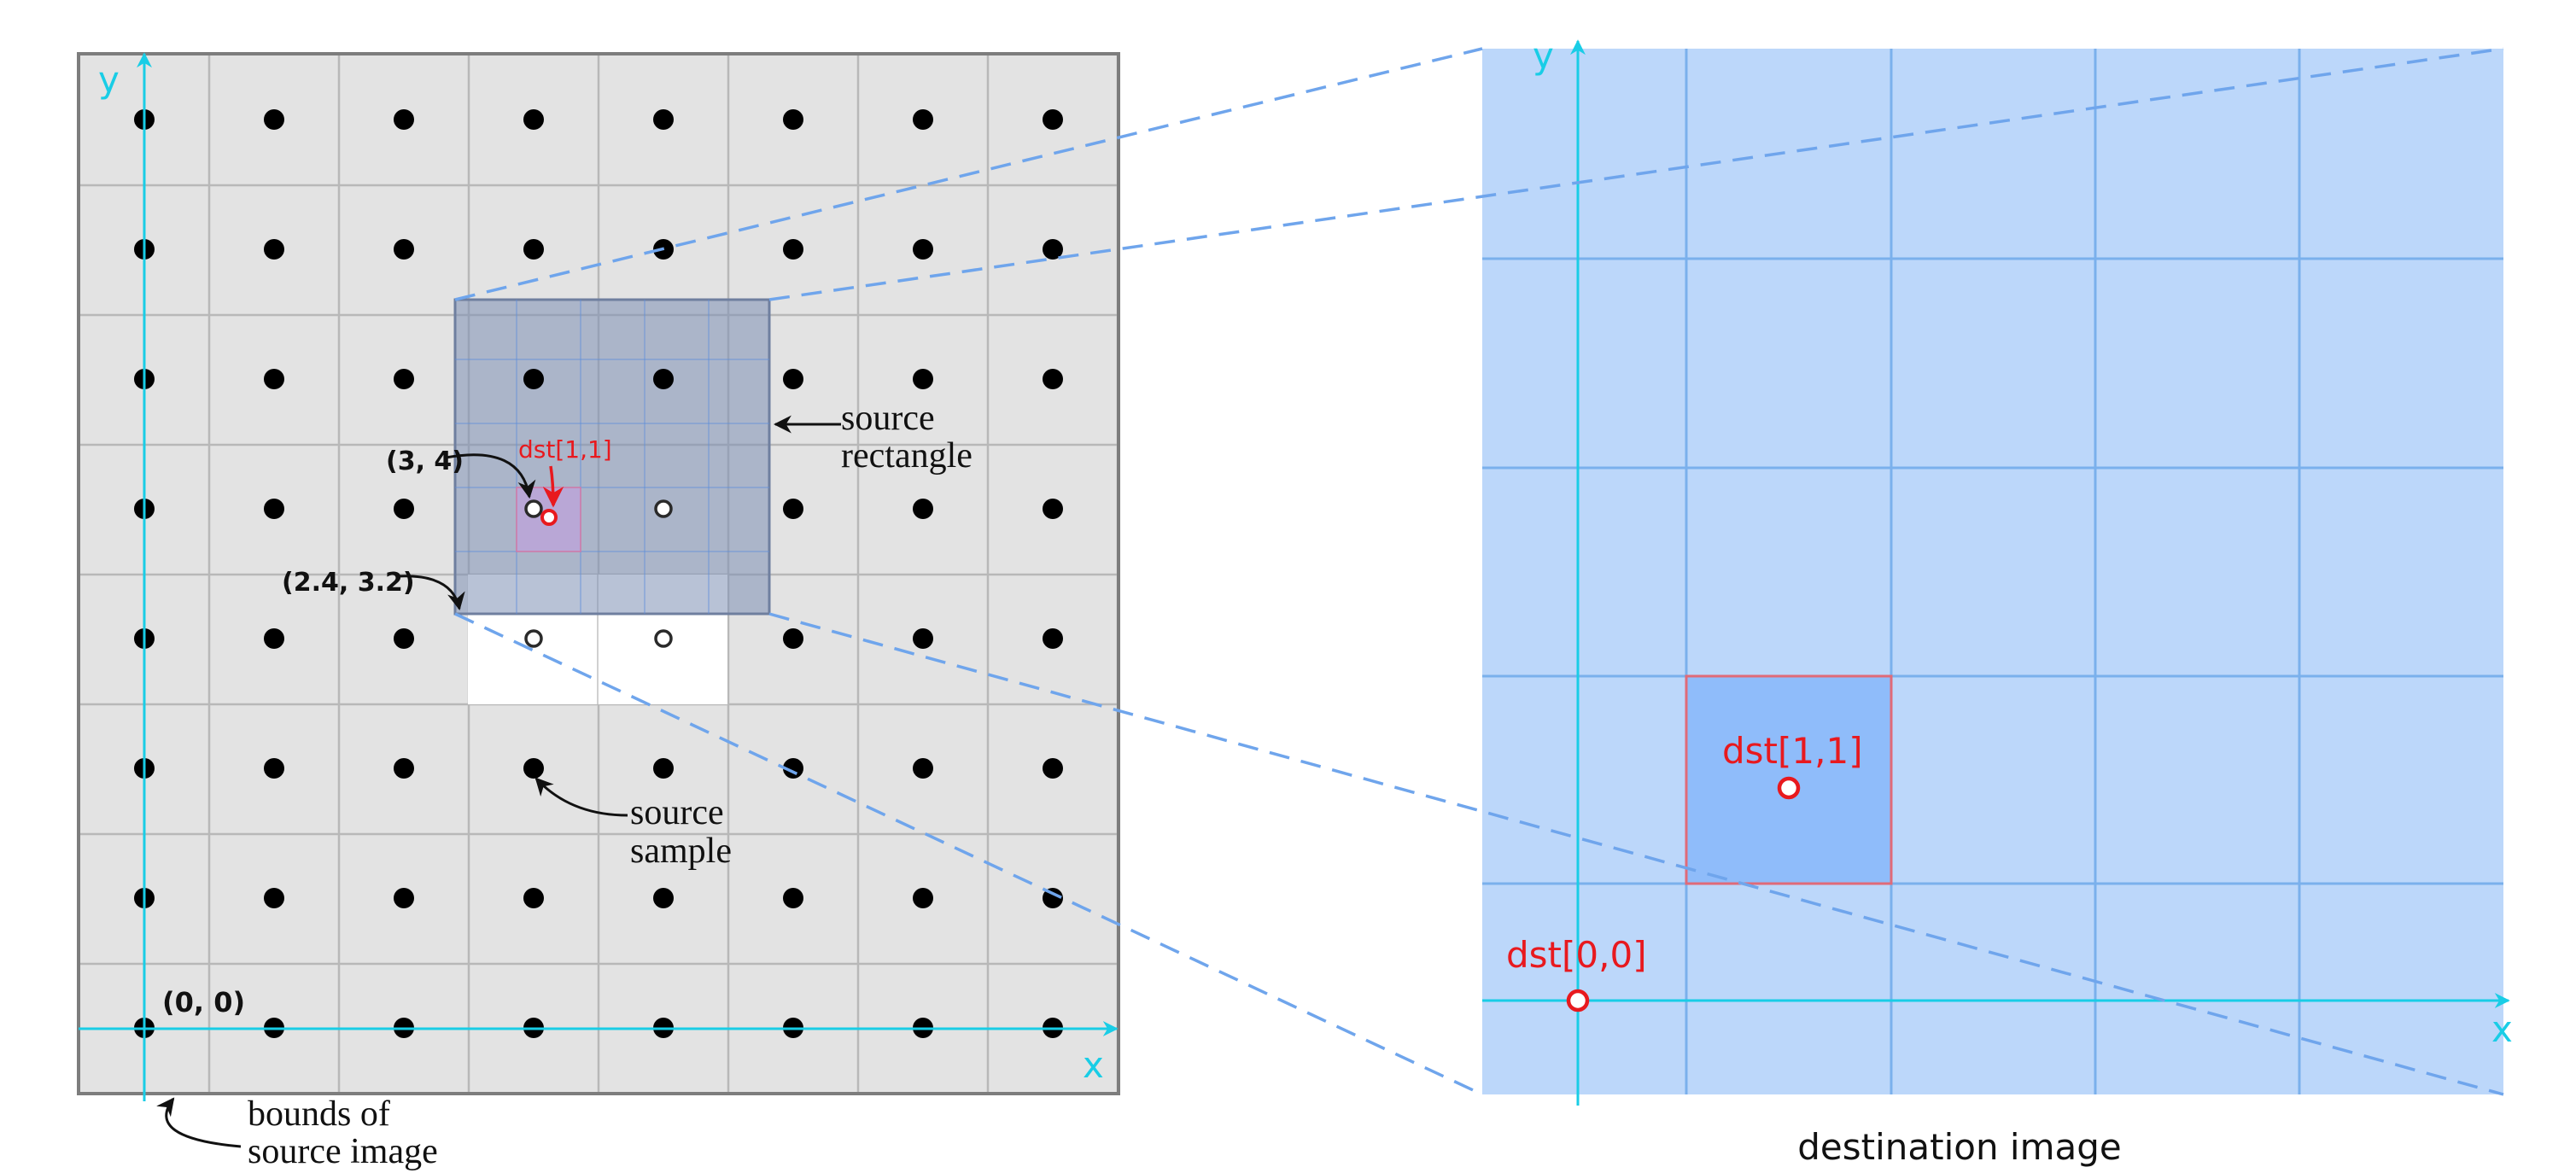 This screenshot has width=2576, height=1173. What do you see at coordinates (1576, 955) in the screenshot?
I see `dst-0-0-label: dst[0,0]` at bounding box center [1576, 955].